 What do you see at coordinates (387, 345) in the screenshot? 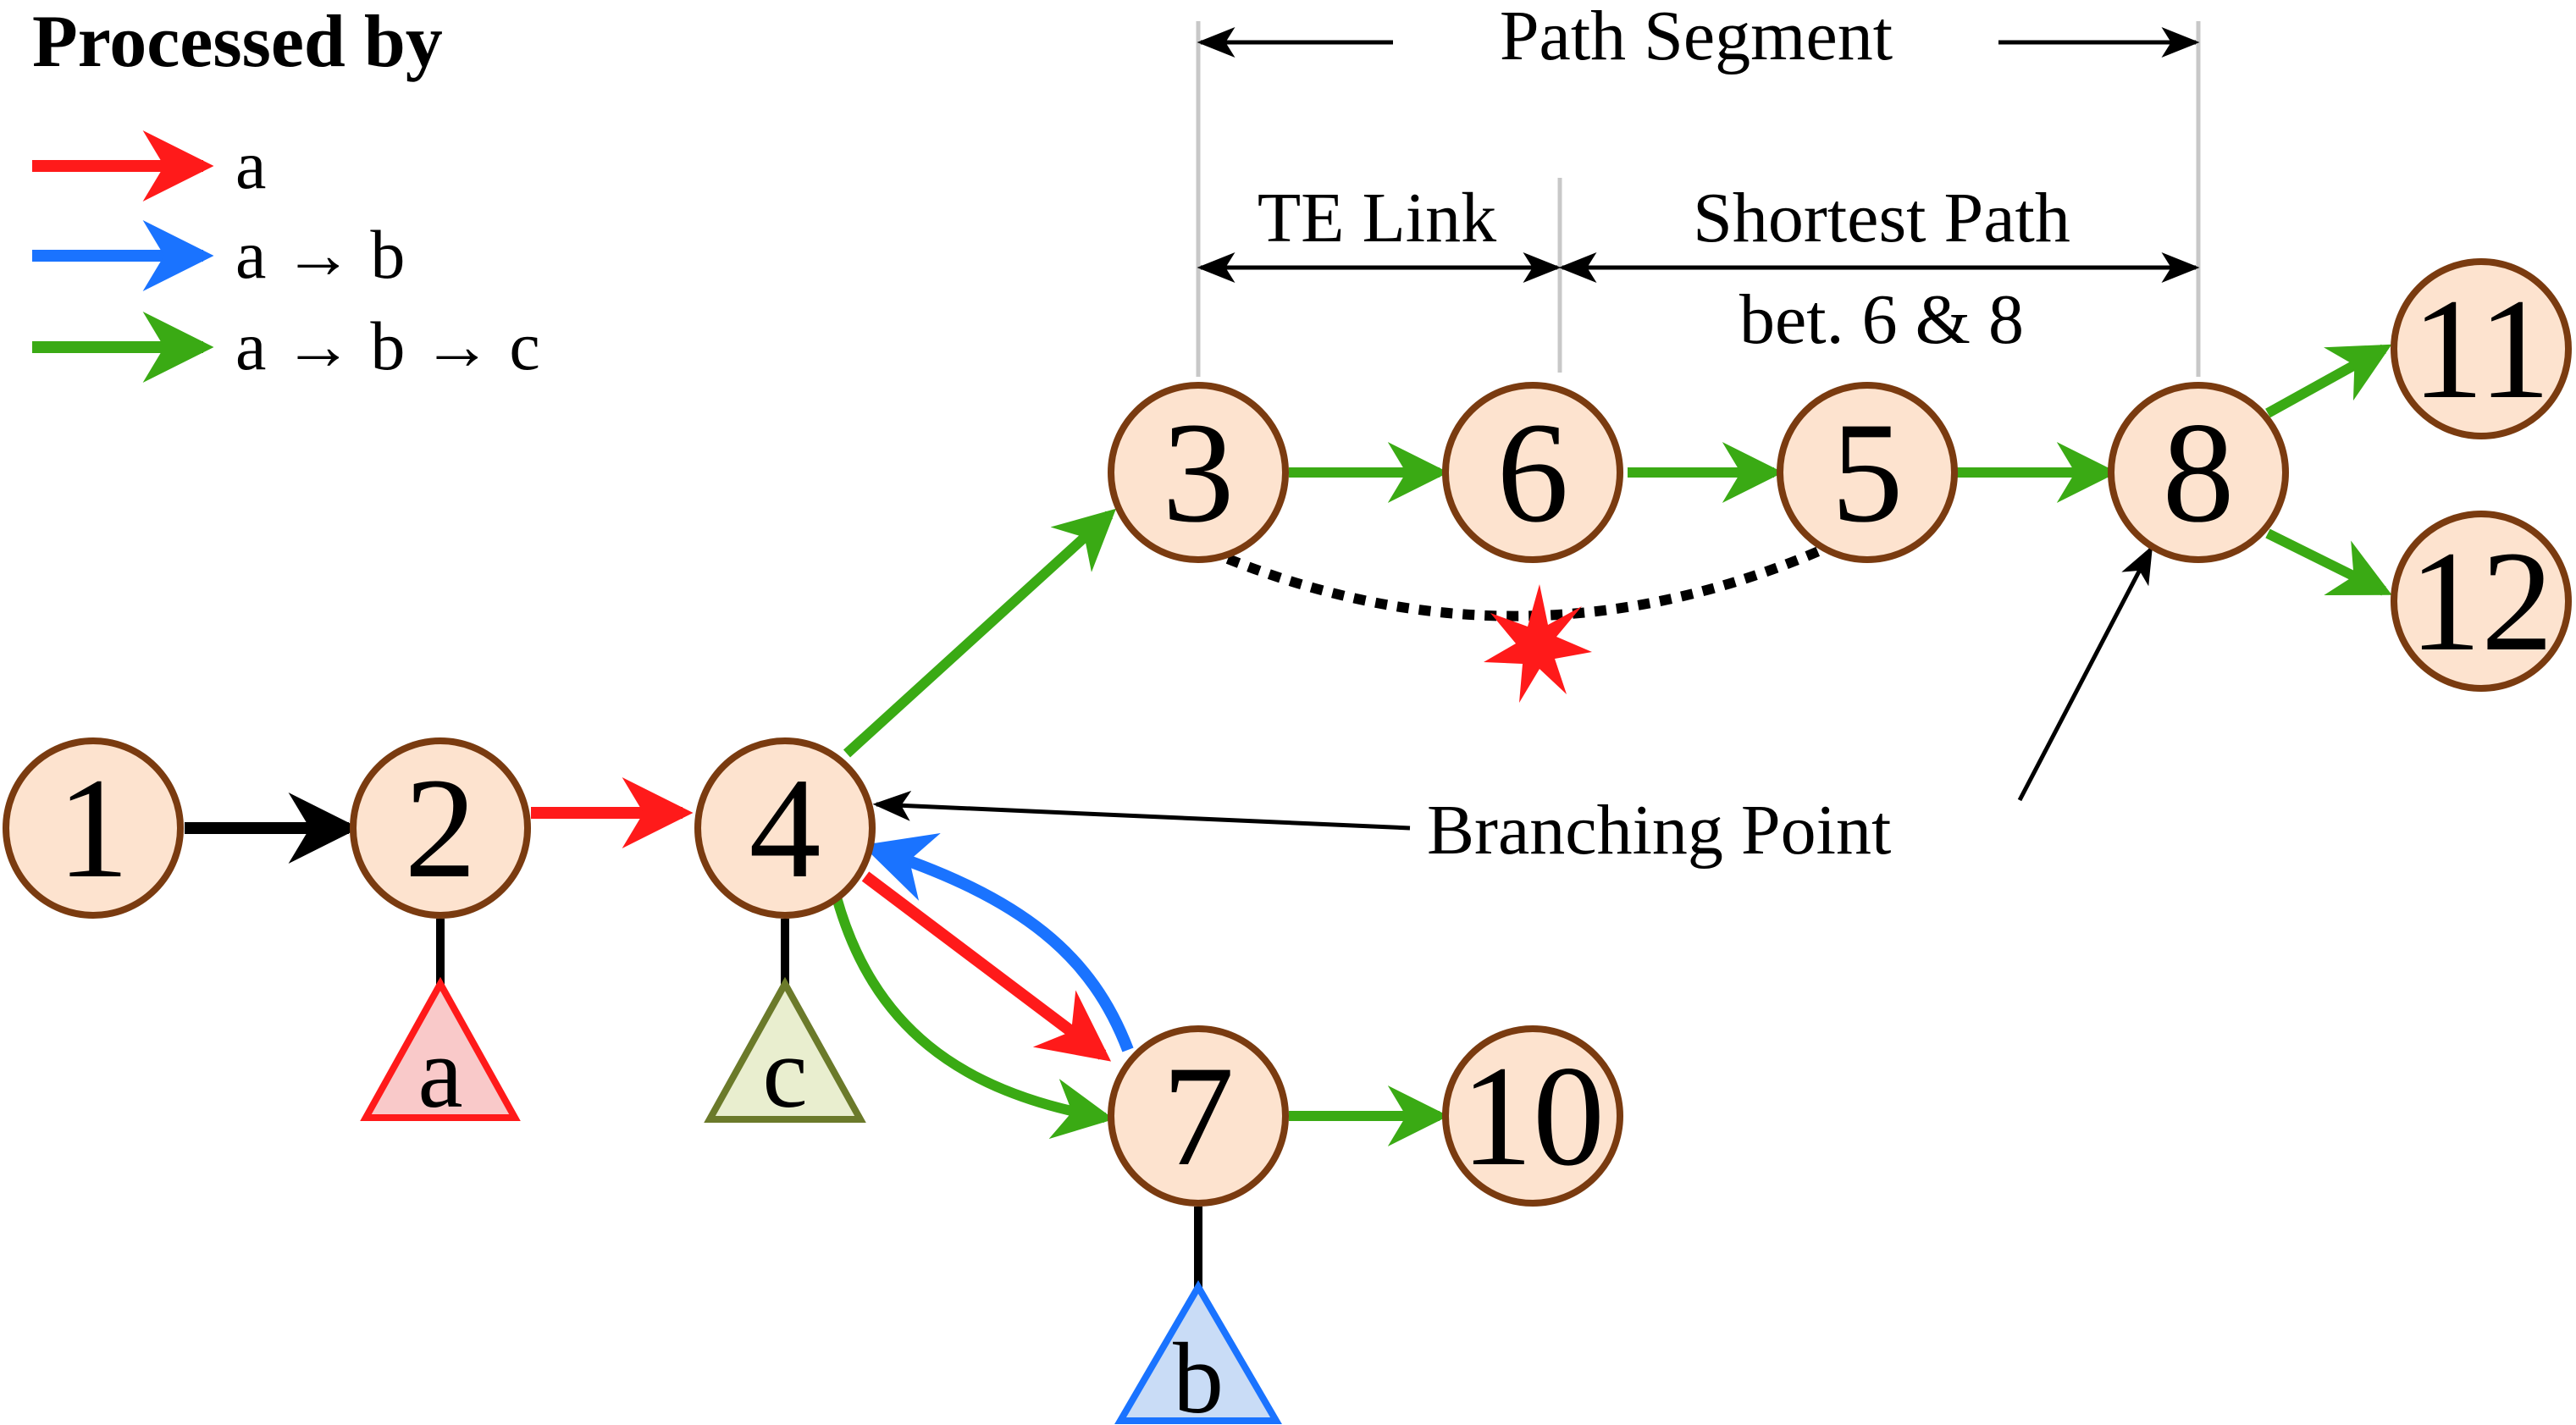
I see `legend-label-a-b-c: a → b → c` at bounding box center [387, 345].